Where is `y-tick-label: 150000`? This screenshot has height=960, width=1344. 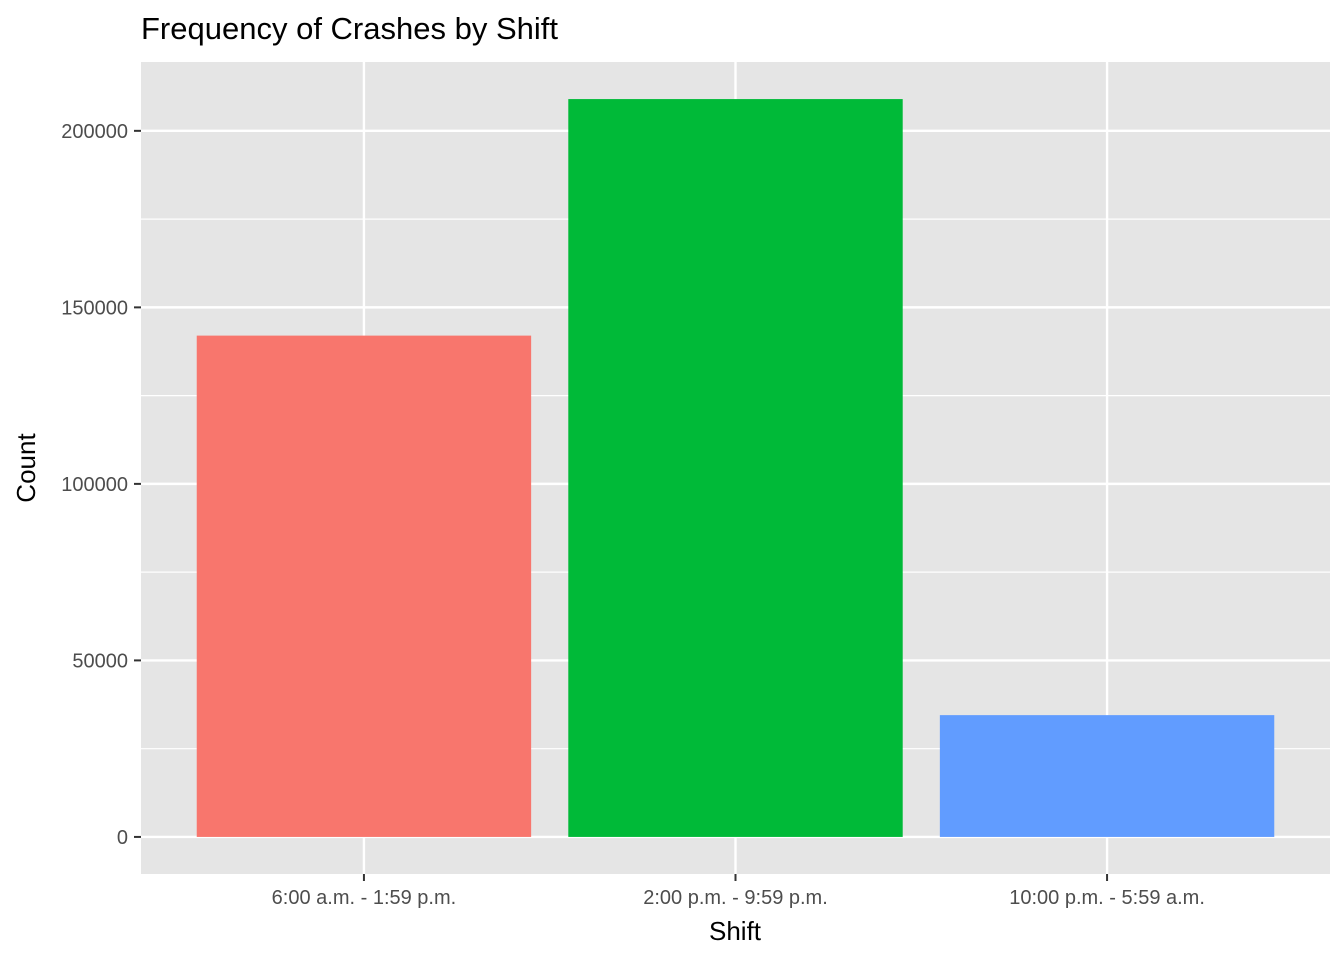 y-tick-label: 150000 is located at coordinates (94, 308).